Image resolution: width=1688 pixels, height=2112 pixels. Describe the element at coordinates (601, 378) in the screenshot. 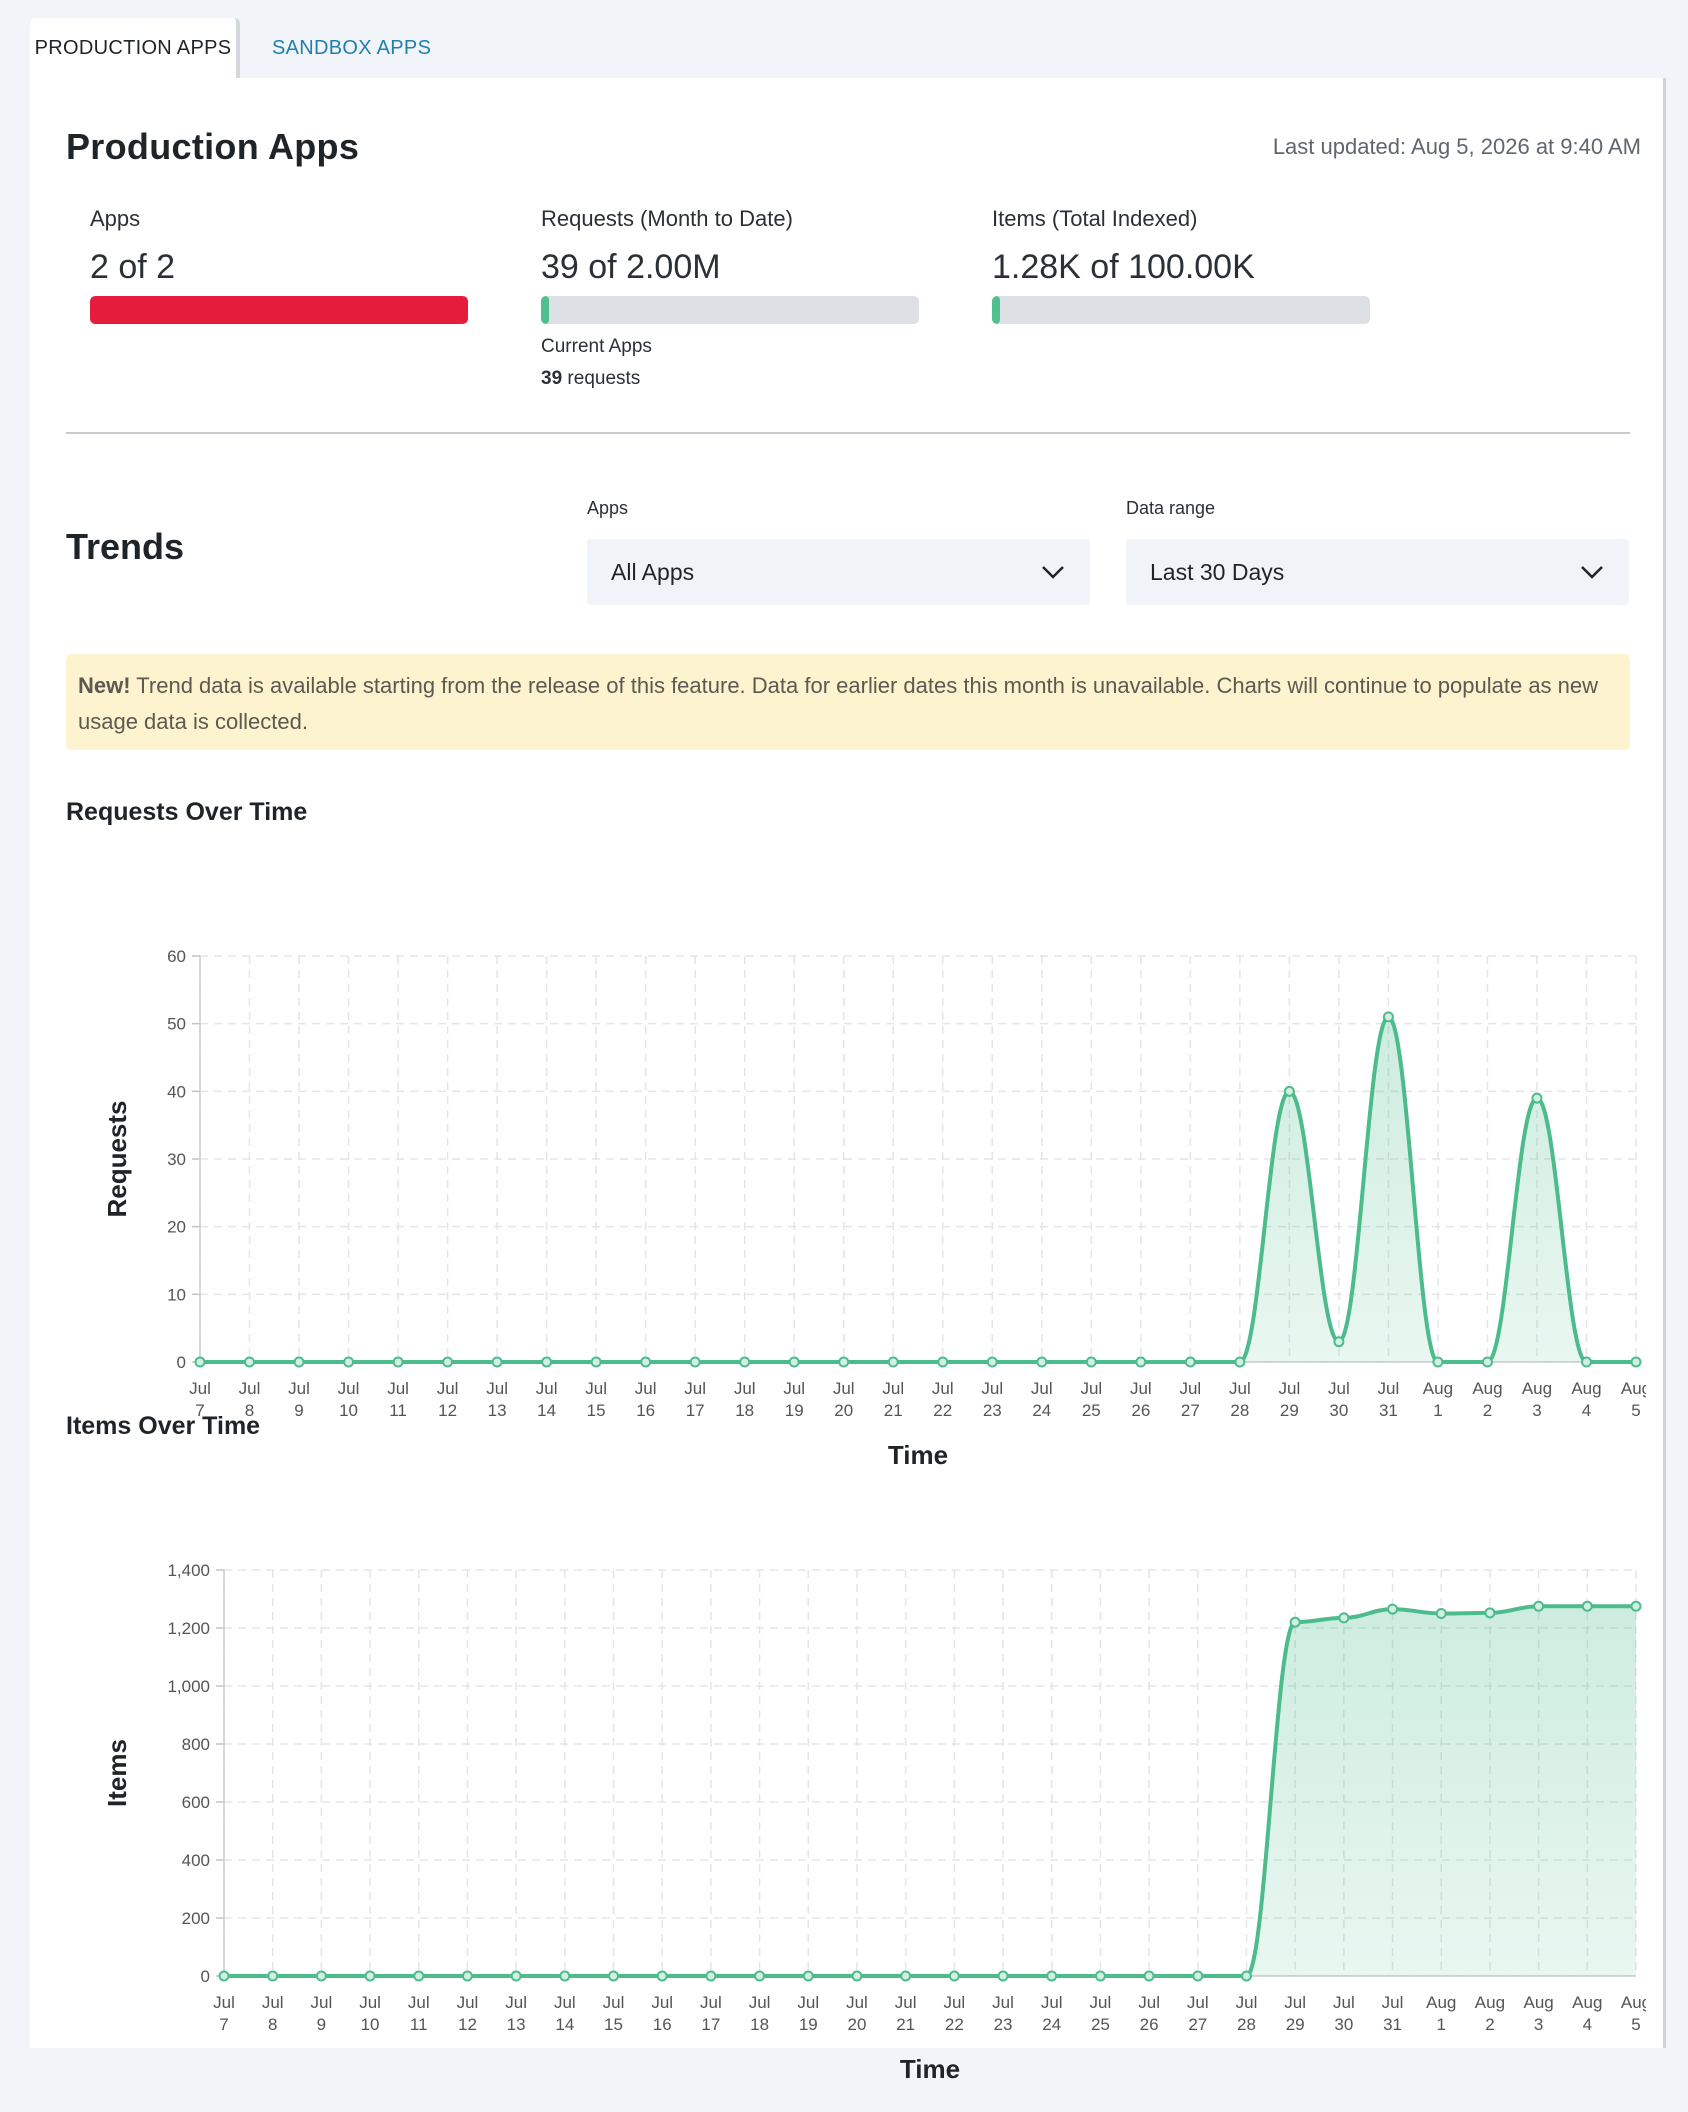

I see `current-apps-request-unit: requests` at that location.